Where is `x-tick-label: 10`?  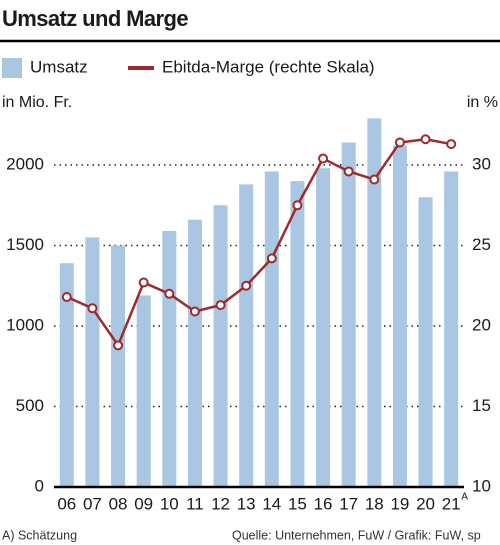
x-tick-label: 10 is located at coordinates (169, 503).